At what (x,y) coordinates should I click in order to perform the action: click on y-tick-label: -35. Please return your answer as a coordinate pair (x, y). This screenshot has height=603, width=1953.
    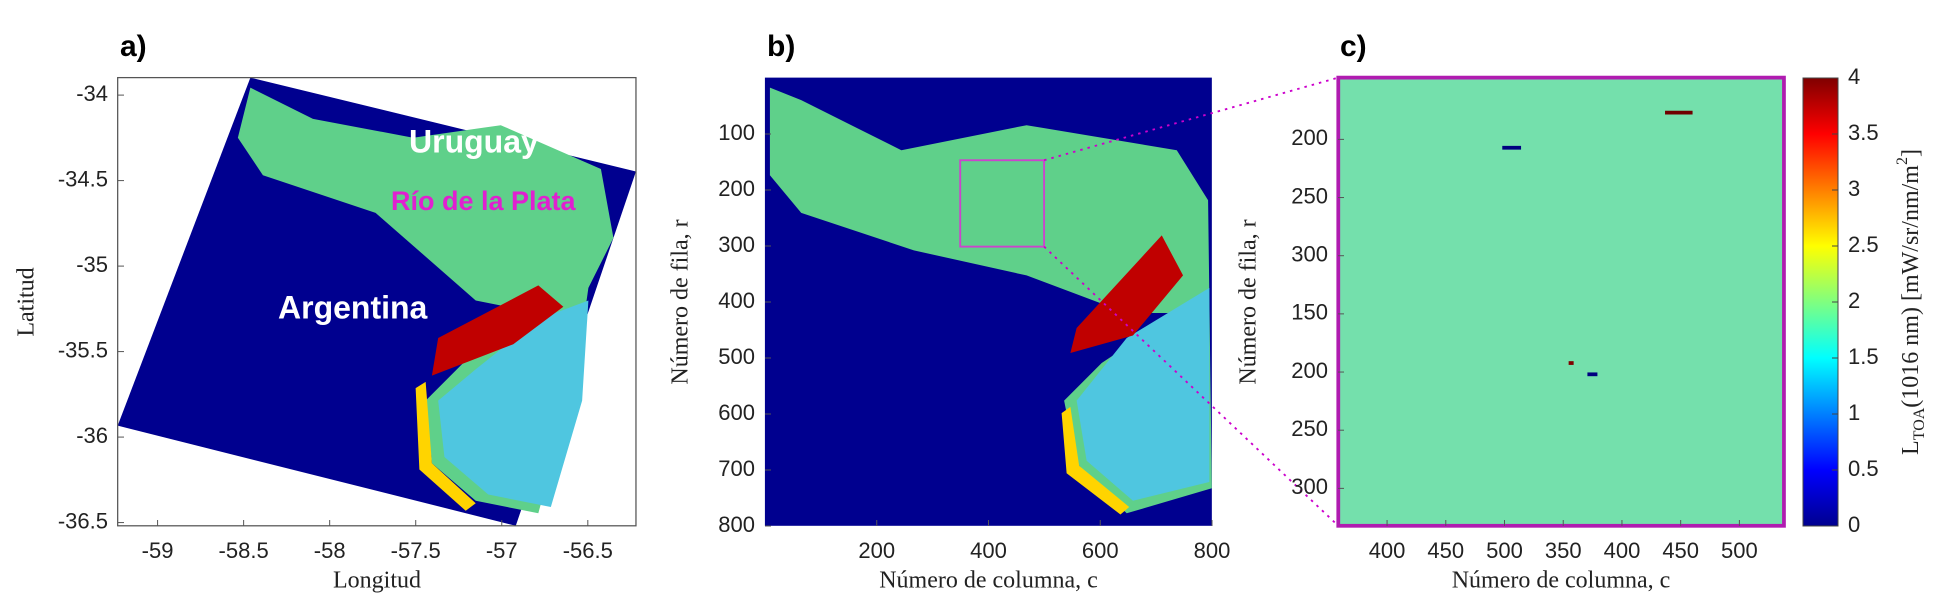
    Looking at the image, I should click on (92, 264).